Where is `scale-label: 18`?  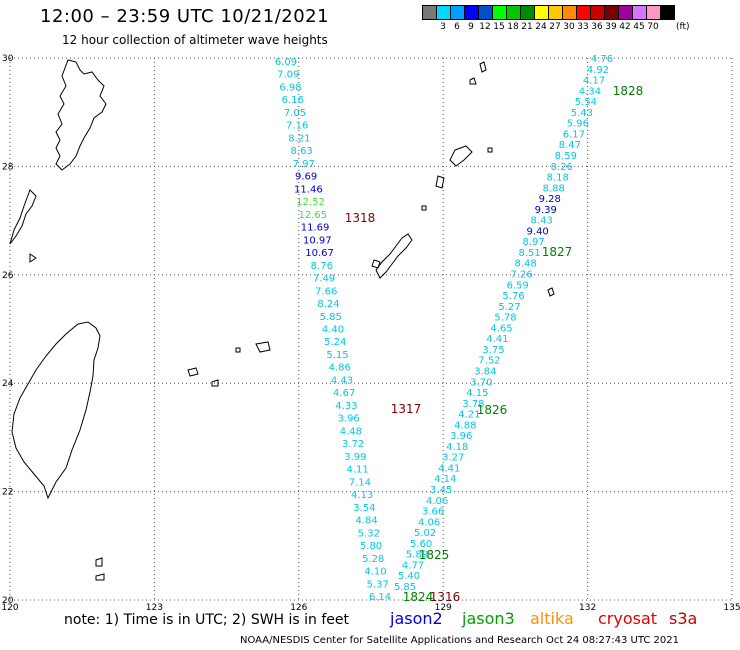 scale-label: 18 is located at coordinates (513, 27).